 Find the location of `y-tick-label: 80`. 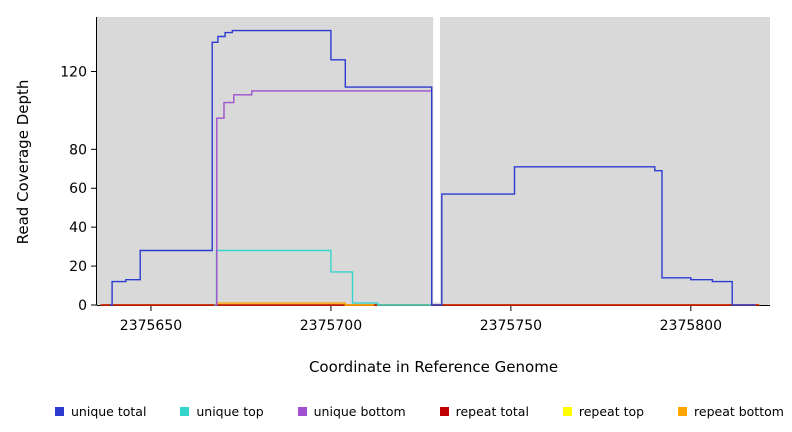

y-tick-label: 80 is located at coordinates (78, 150).